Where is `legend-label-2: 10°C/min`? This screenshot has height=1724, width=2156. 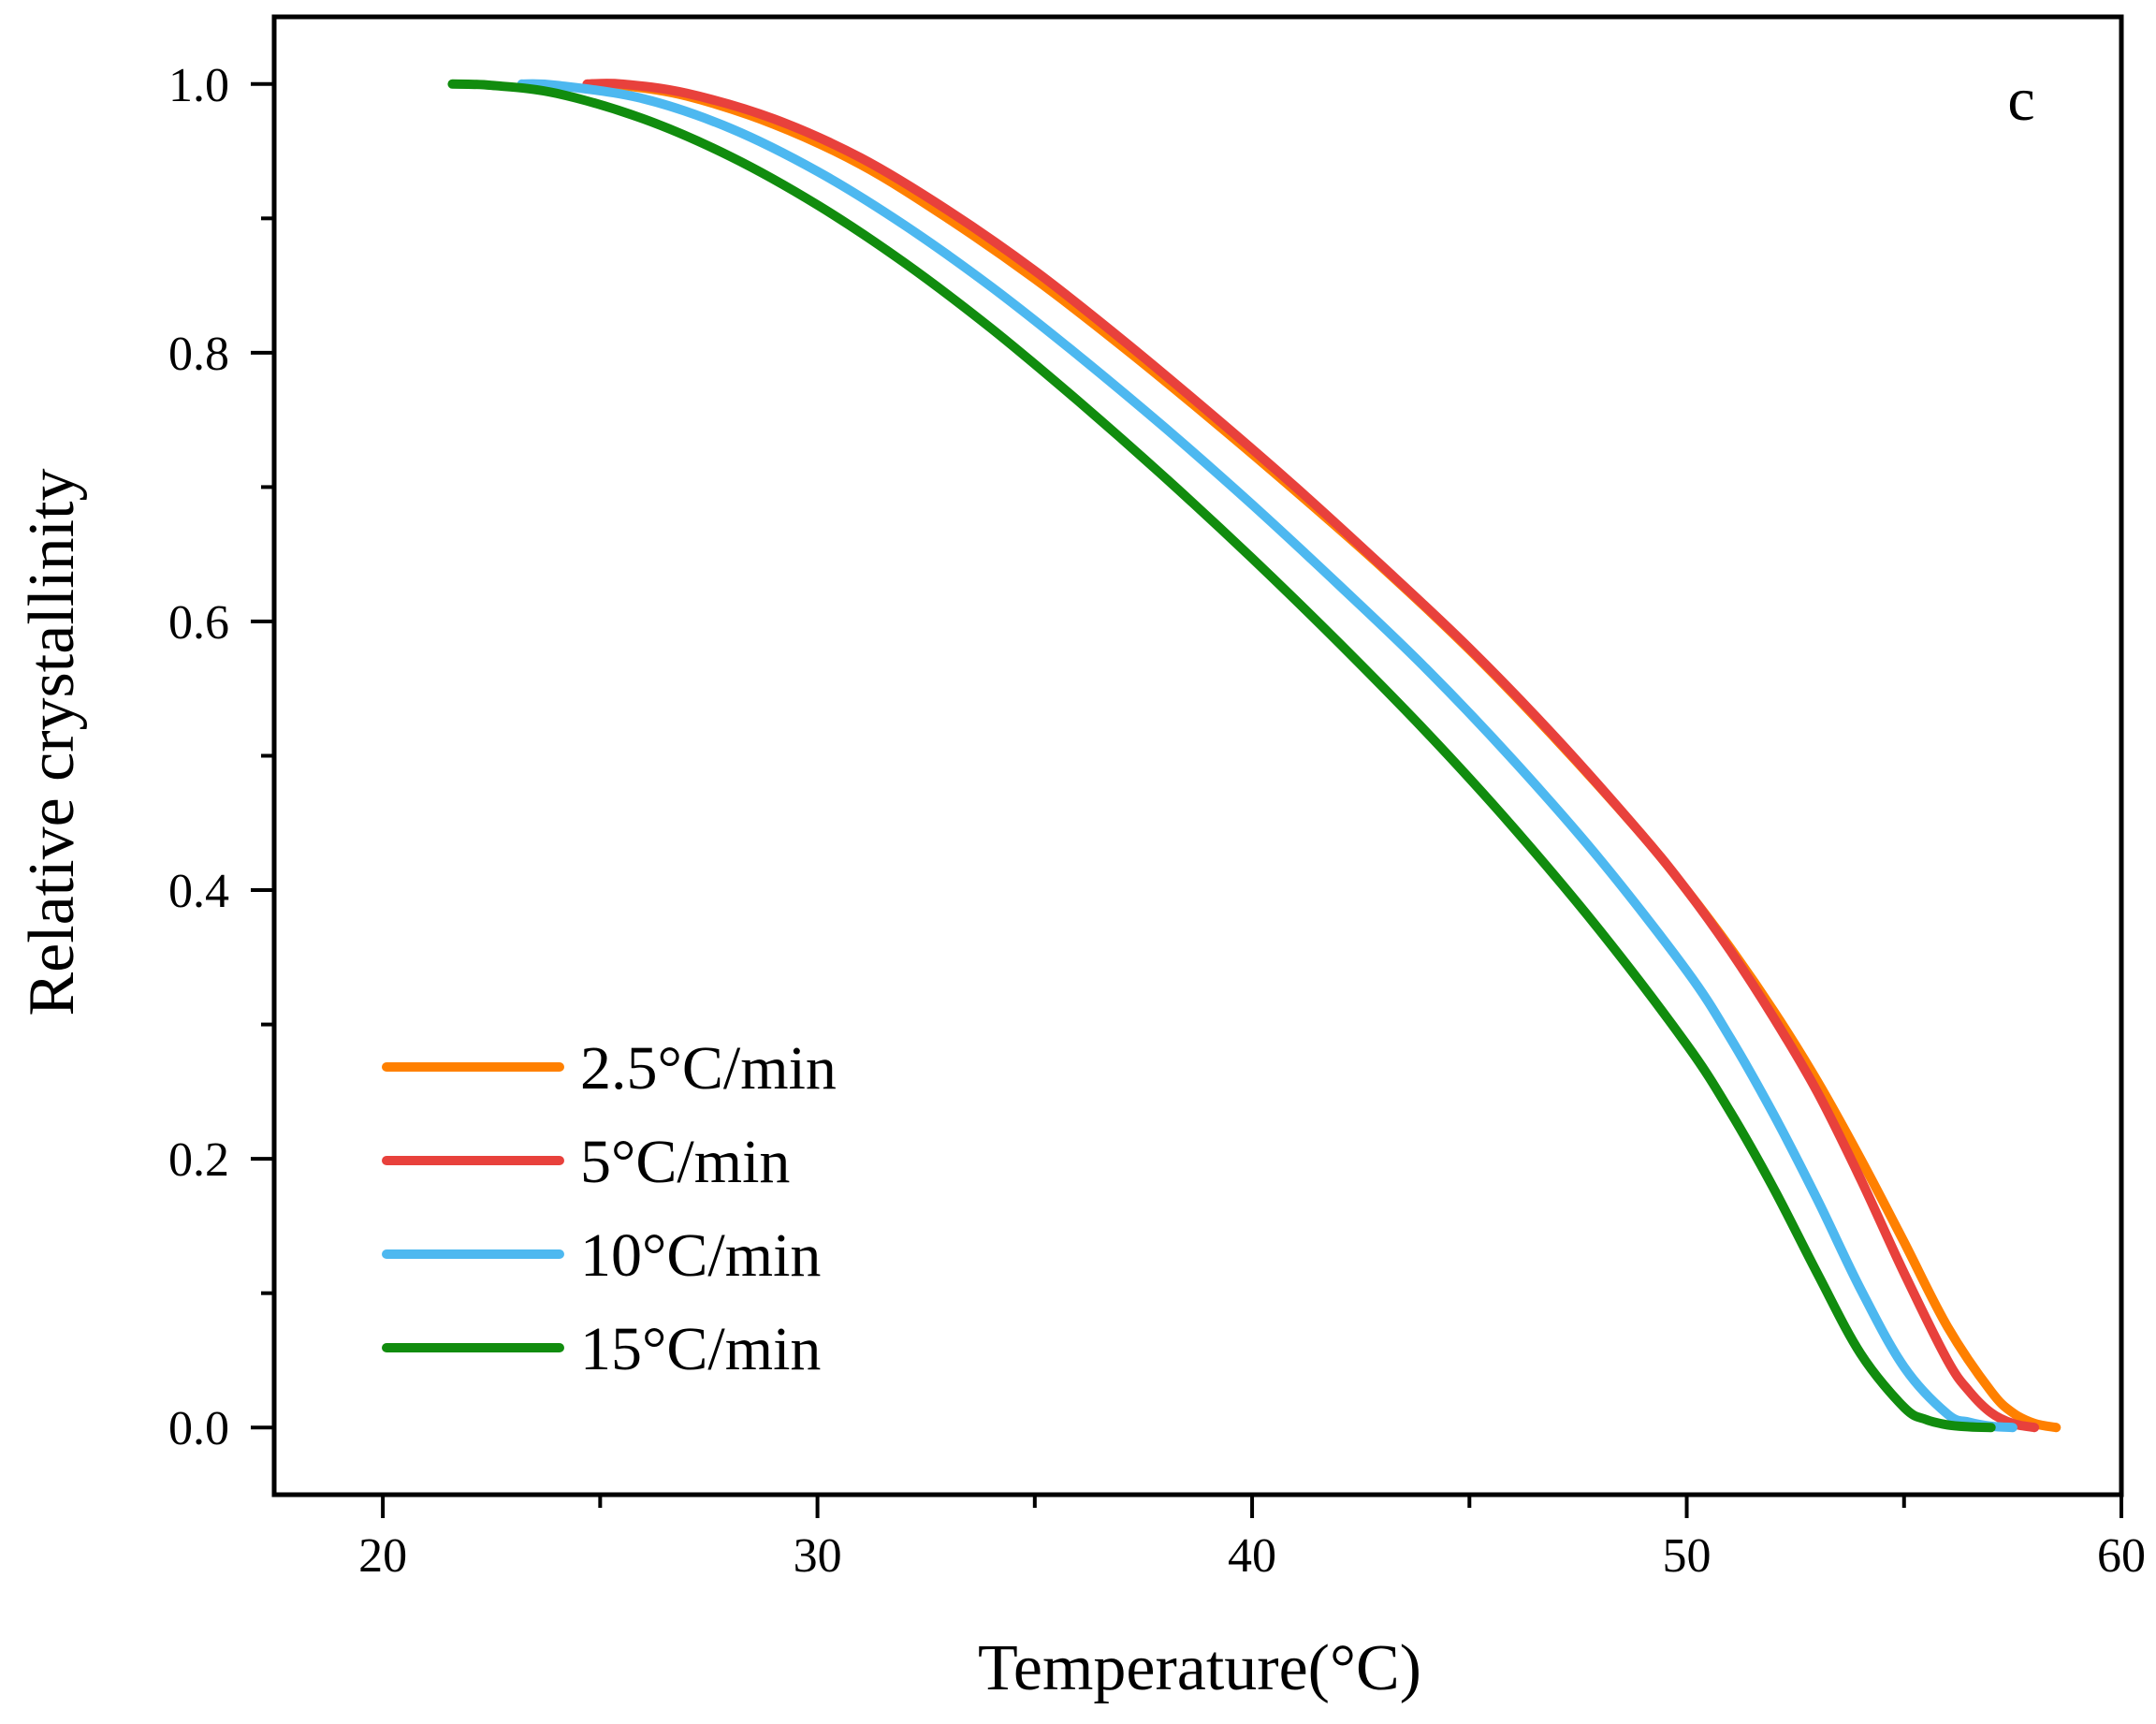 legend-label-2: 10°C/min is located at coordinates (700, 1255).